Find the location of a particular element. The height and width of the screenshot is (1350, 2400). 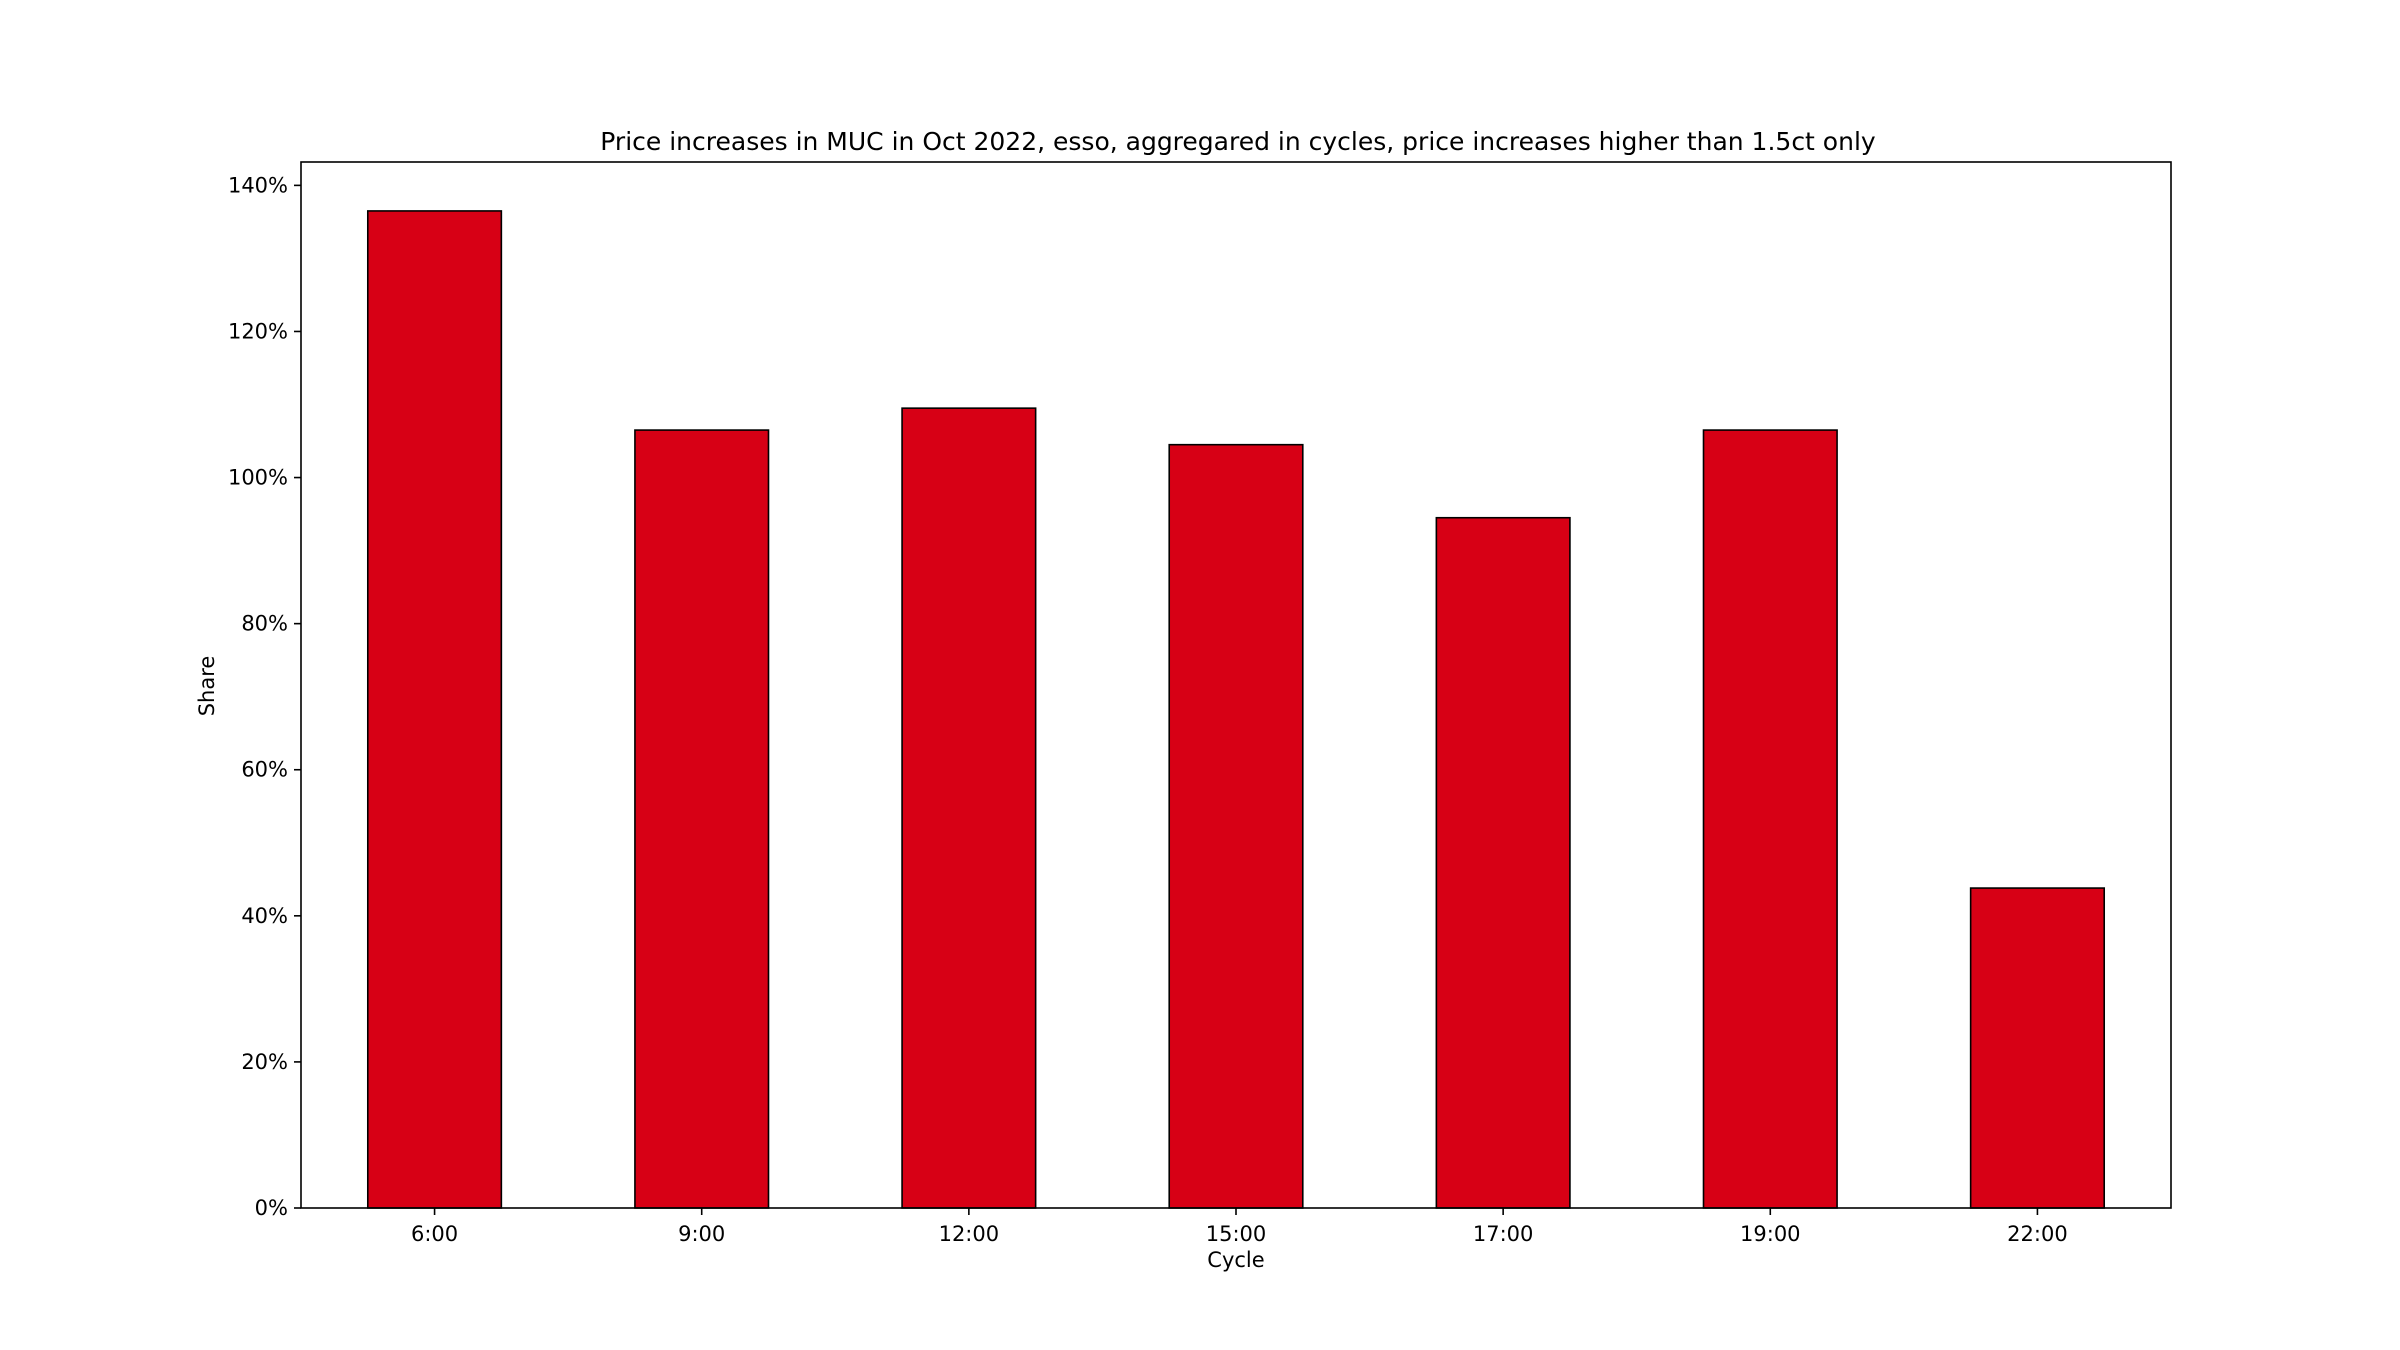

x-tick-label: 9:00 is located at coordinates (701, 1234).